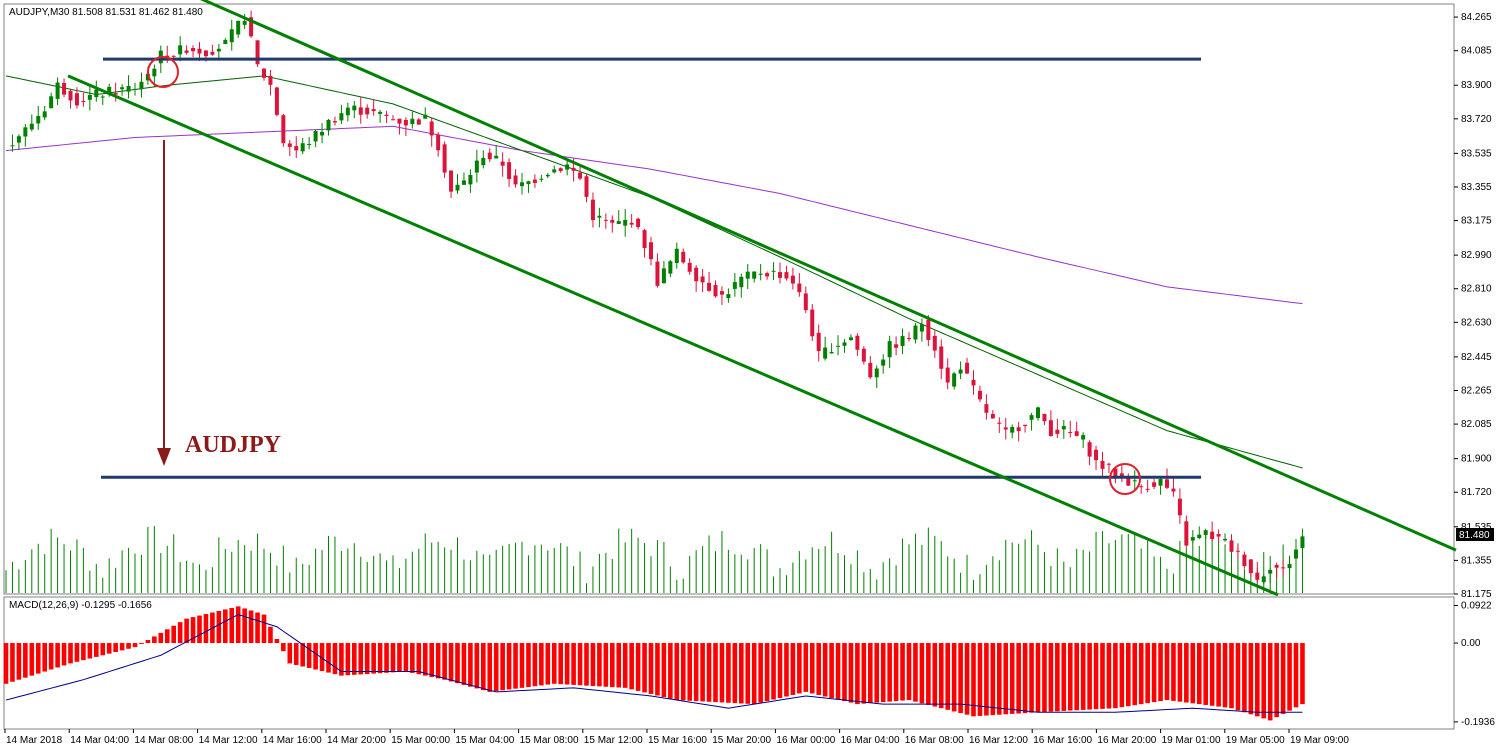 This screenshot has height=751, width=1497. I want to click on macd-tick-label: 0.00, so click(1471, 643).